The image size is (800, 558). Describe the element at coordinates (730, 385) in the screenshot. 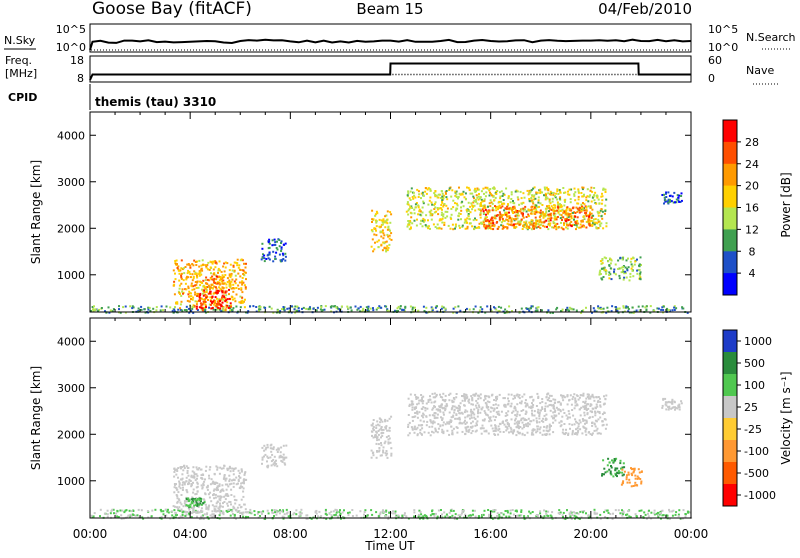

I see `colorbar-segment` at that location.